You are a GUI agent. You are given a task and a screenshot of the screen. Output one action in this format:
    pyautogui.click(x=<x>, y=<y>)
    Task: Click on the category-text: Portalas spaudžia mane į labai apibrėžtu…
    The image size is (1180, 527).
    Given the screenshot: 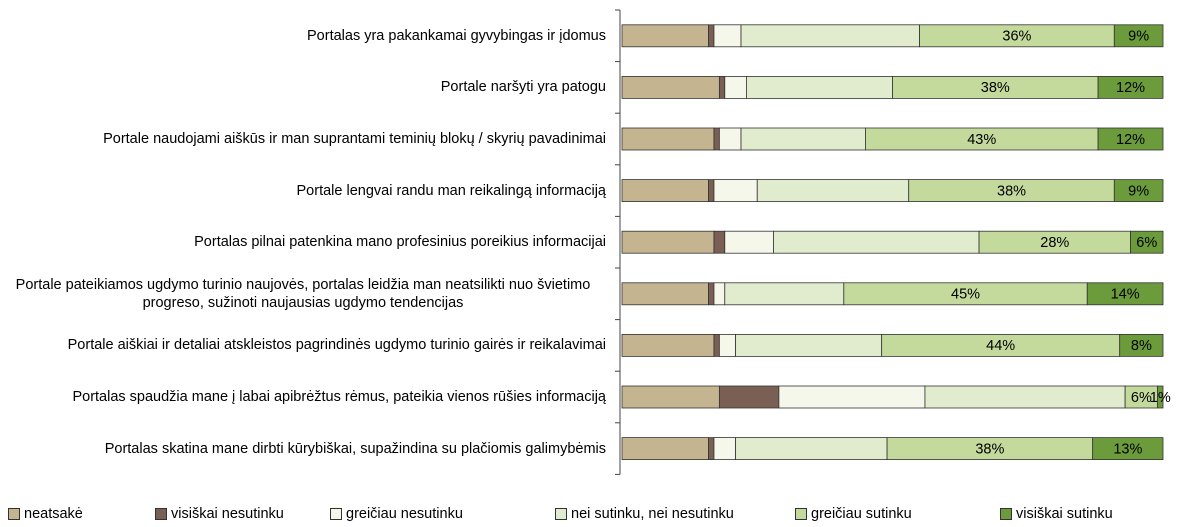 What is the action you would take?
    pyautogui.click(x=339, y=397)
    